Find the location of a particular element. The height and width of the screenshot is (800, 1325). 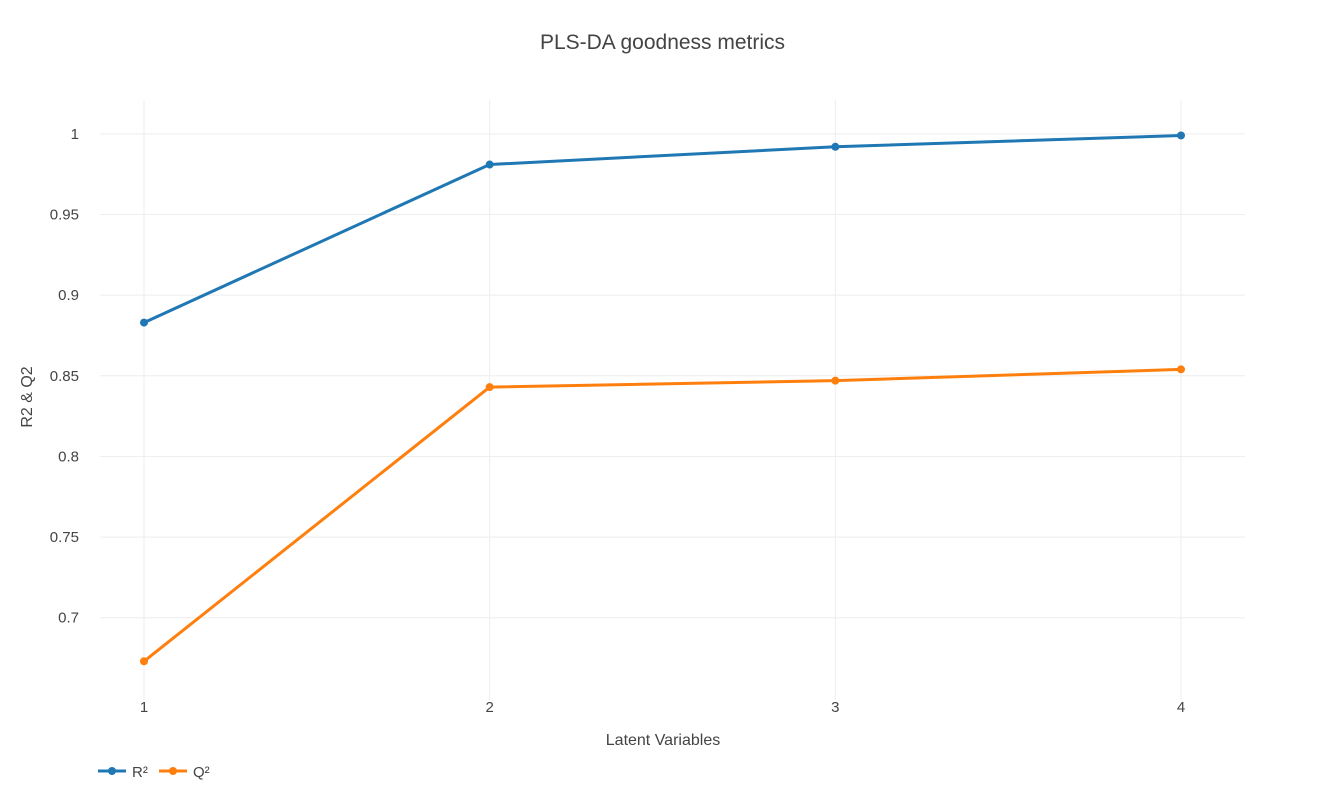

x-tick-label: 2 is located at coordinates (489, 707).